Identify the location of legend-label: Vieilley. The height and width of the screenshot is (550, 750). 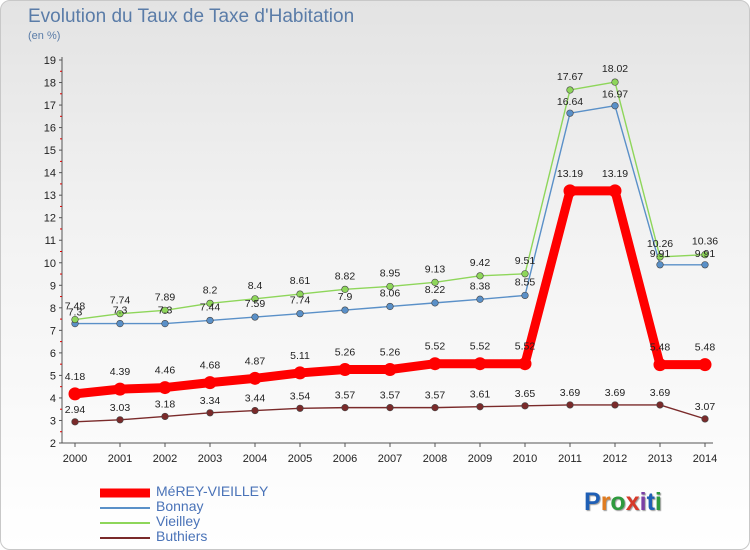
(178, 521).